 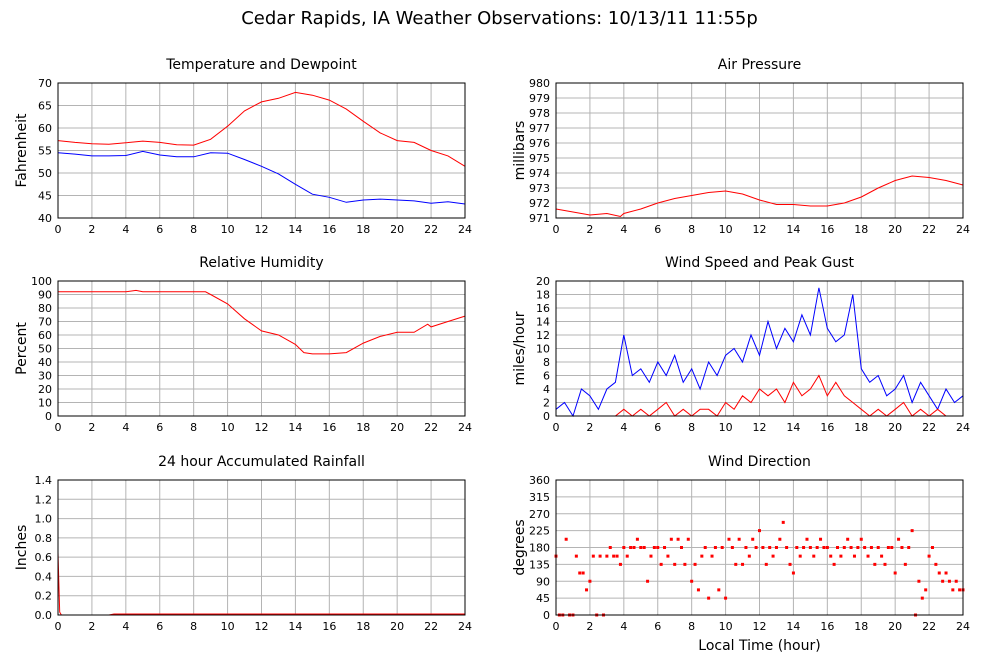 What do you see at coordinates (543, 322) in the screenshot?
I see `y-tick-label: 14` at bounding box center [543, 322].